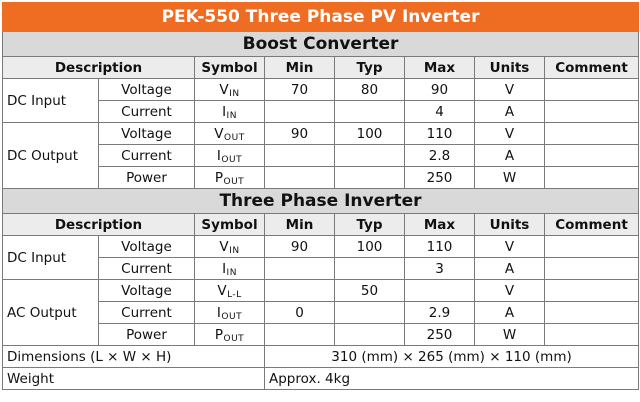  I want to click on table-row: Current IOUT 2.8 A, so click(321, 155).